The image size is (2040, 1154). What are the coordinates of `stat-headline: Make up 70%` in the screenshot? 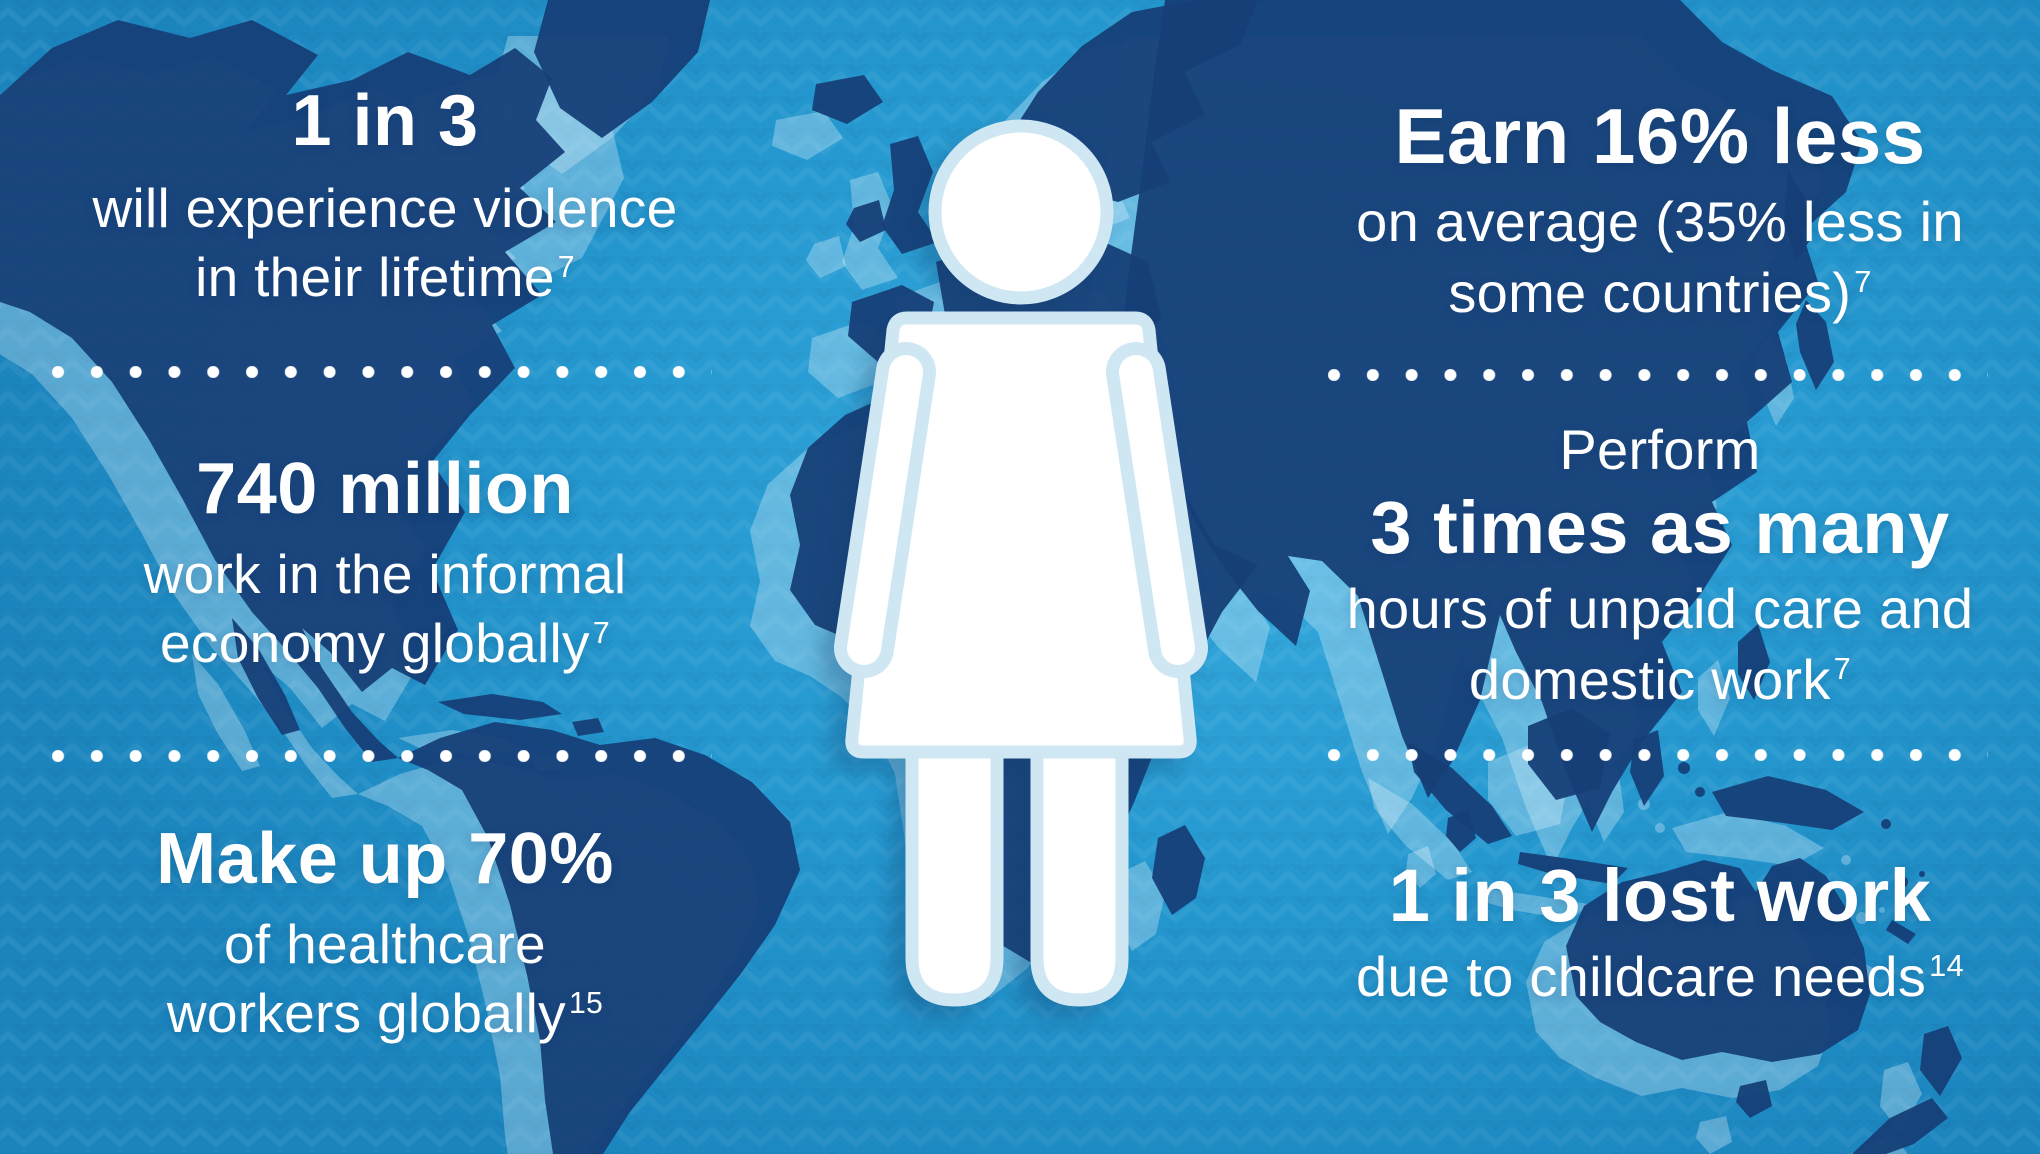 It's located at (385, 859).